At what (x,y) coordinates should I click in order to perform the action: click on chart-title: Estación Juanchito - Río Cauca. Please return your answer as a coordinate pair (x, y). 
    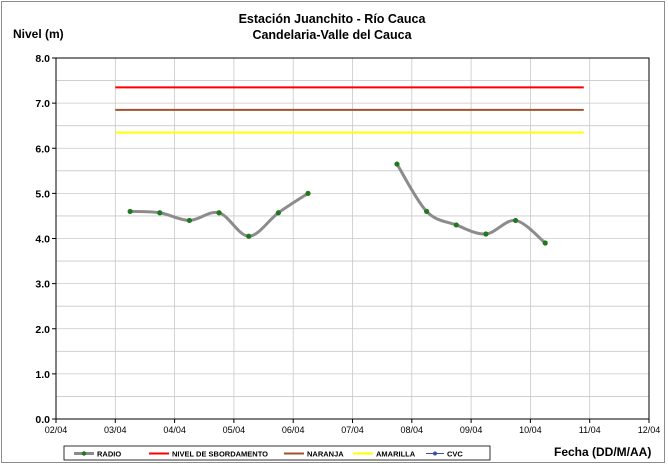
    Looking at the image, I should click on (333, 19).